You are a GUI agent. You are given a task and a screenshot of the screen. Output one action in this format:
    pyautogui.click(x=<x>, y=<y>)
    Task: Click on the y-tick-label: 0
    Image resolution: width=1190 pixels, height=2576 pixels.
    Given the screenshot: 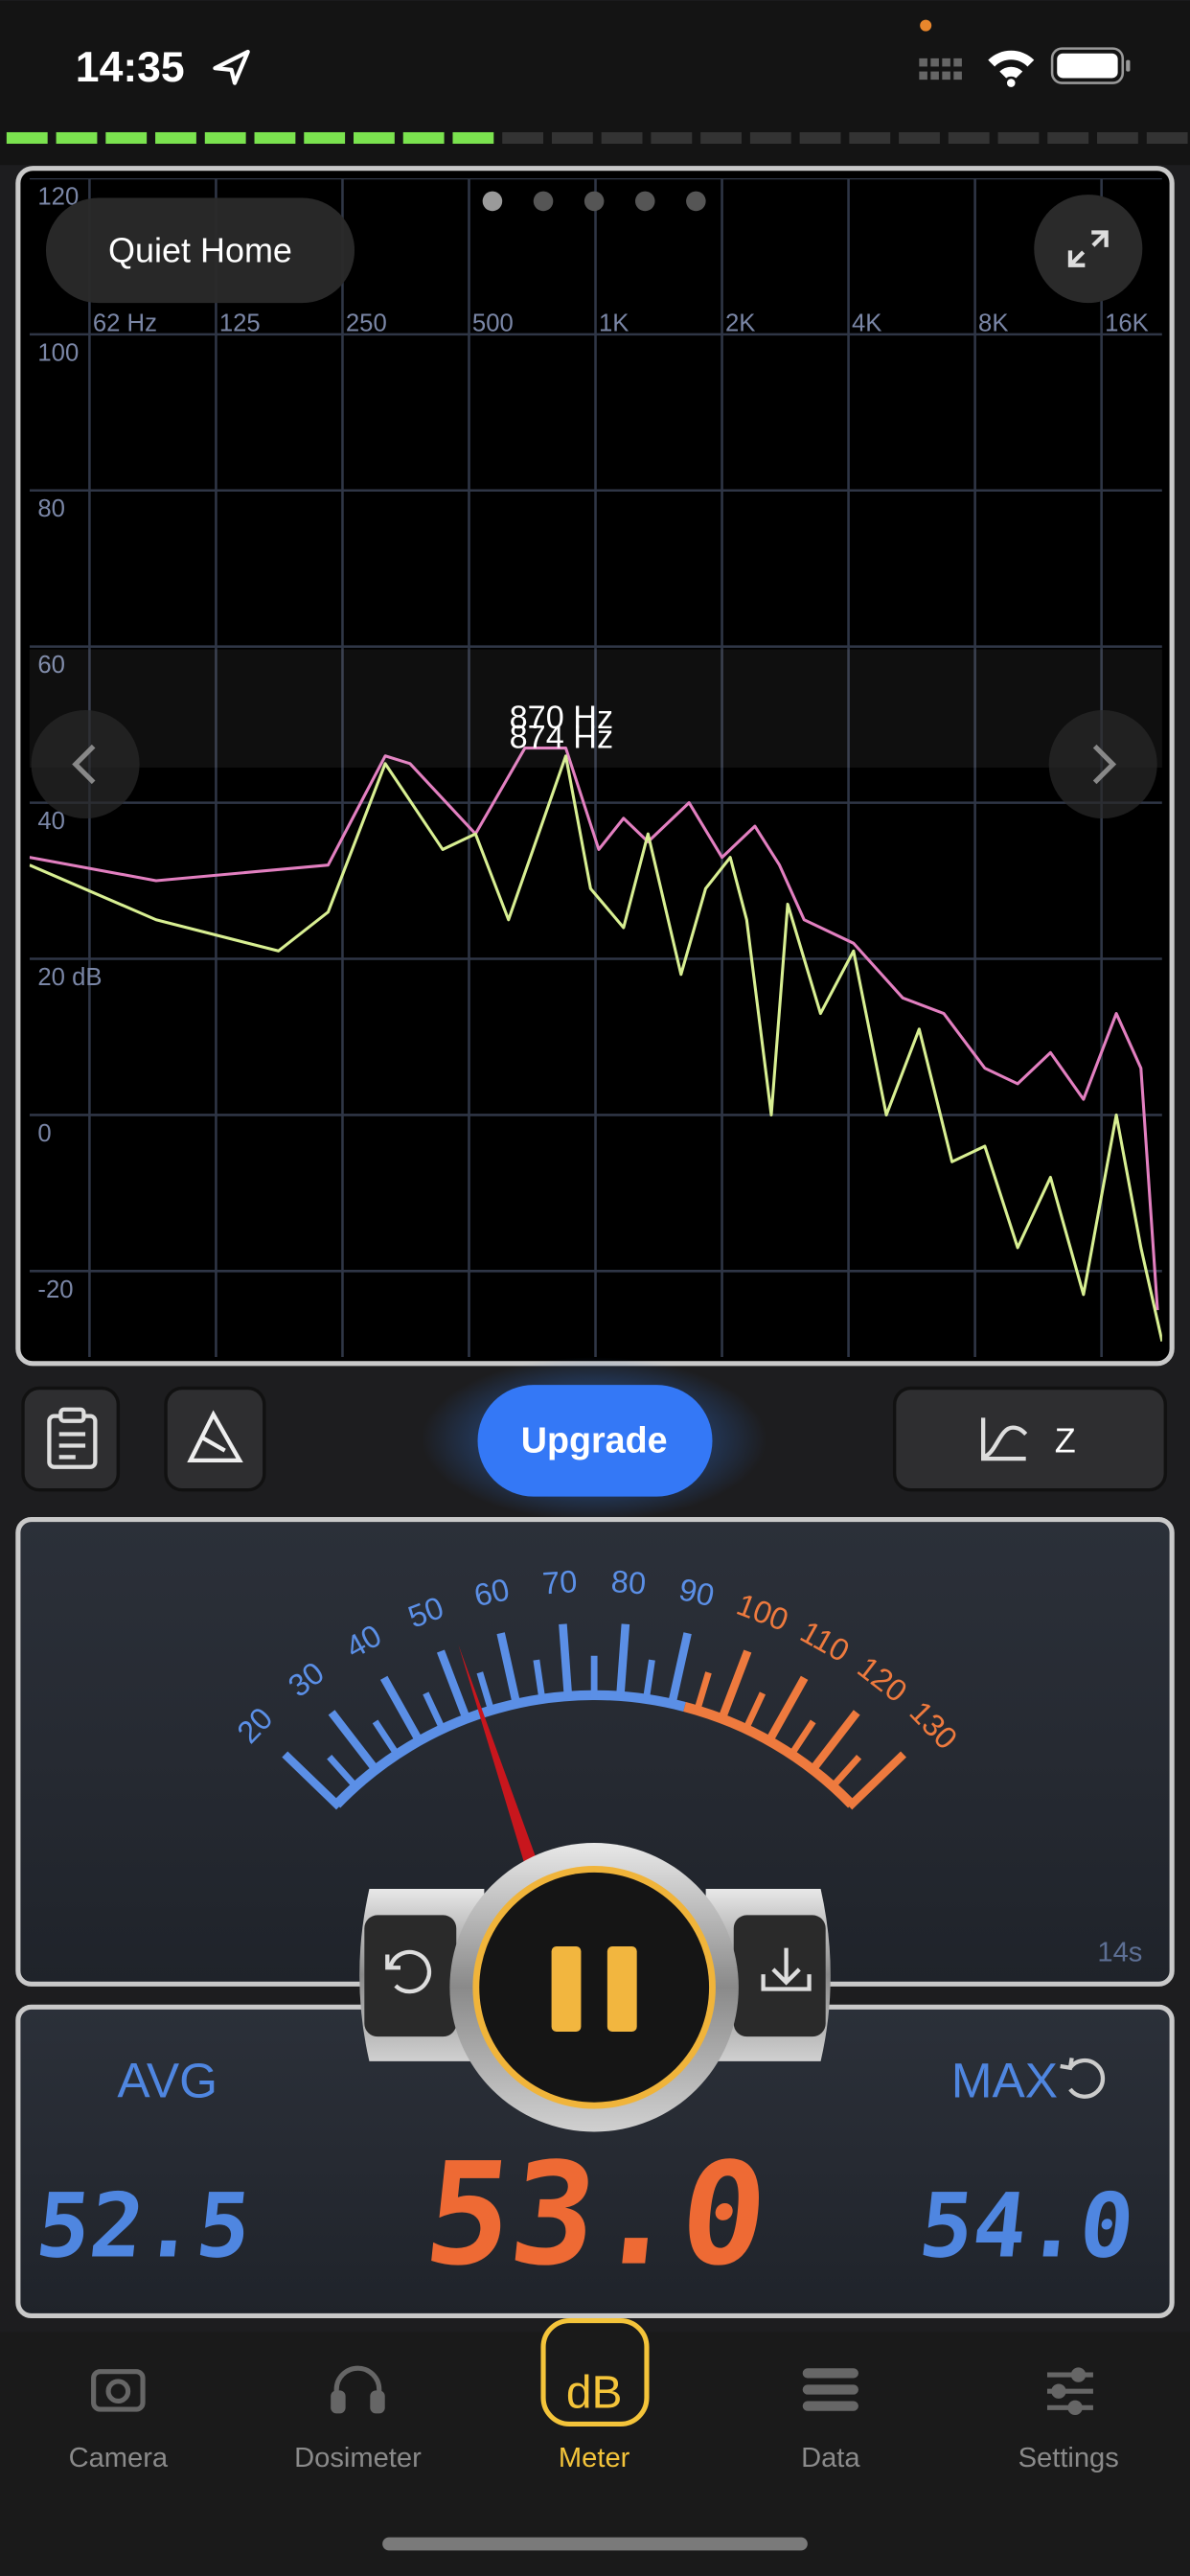 What is the action you would take?
    pyautogui.click(x=44, y=1133)
    